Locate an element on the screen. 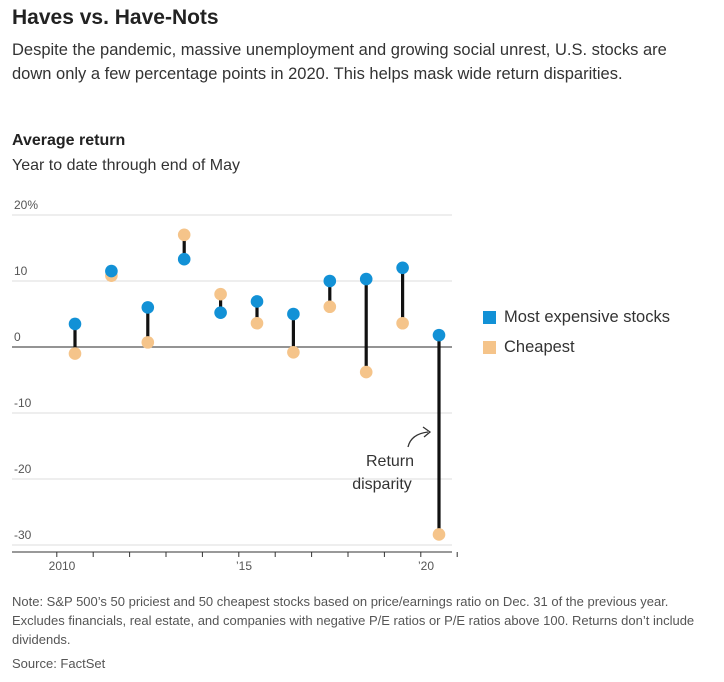 The image size is (724, 682). y-tick-label: -20 is located at coordinates (23, 469).